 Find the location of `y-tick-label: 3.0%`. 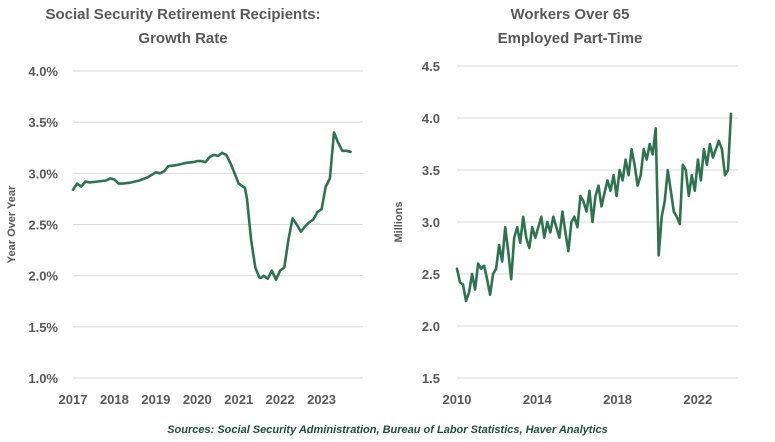

y-tick-label: 3.0% is located at coordinates (43, 173).